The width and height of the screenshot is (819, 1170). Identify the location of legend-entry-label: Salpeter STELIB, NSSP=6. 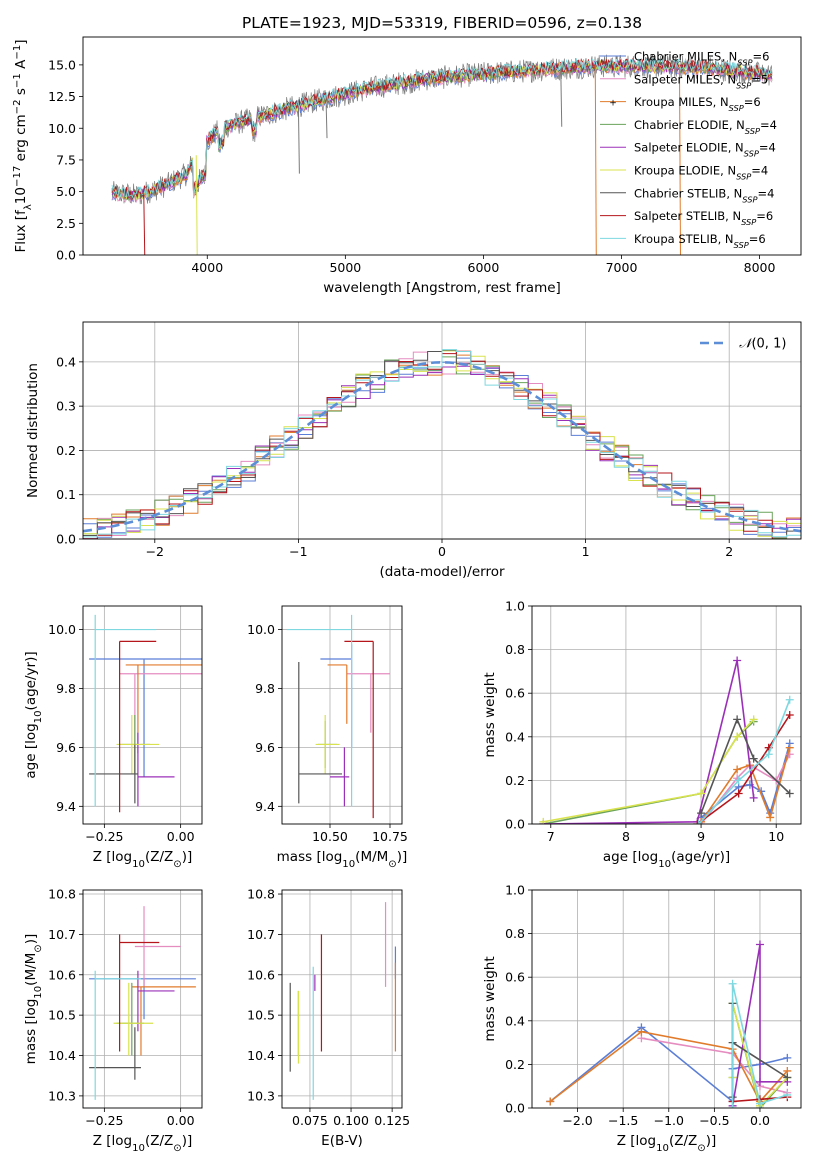
(703, 218).